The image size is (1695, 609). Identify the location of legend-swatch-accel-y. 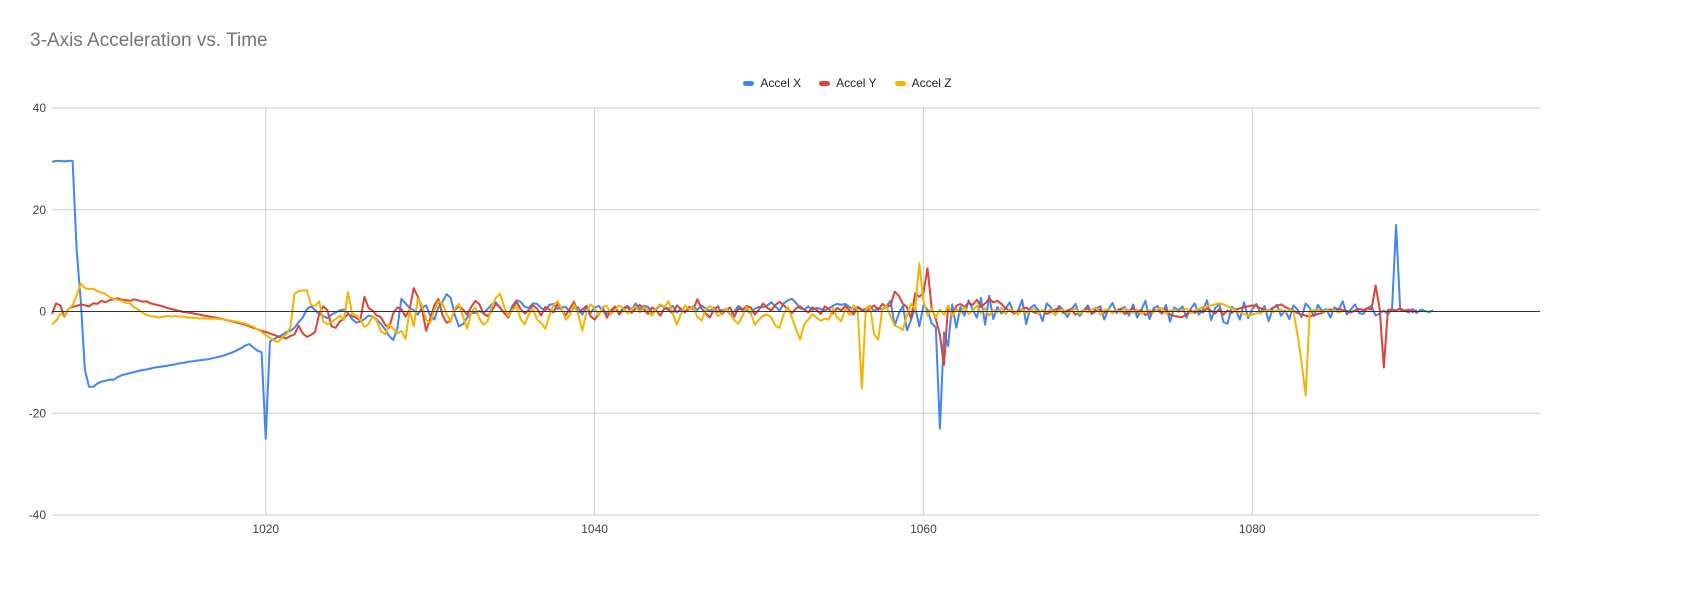
(825, 83).